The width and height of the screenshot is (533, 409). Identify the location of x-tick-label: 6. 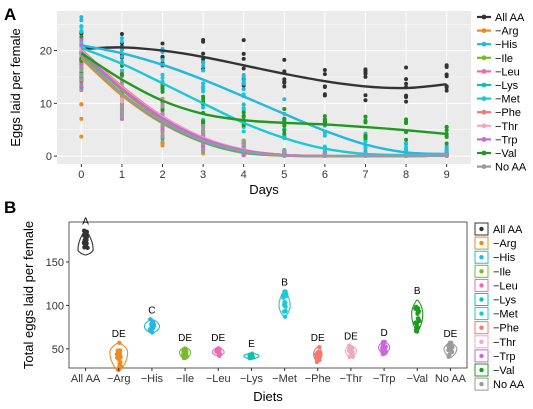
(325, 175).